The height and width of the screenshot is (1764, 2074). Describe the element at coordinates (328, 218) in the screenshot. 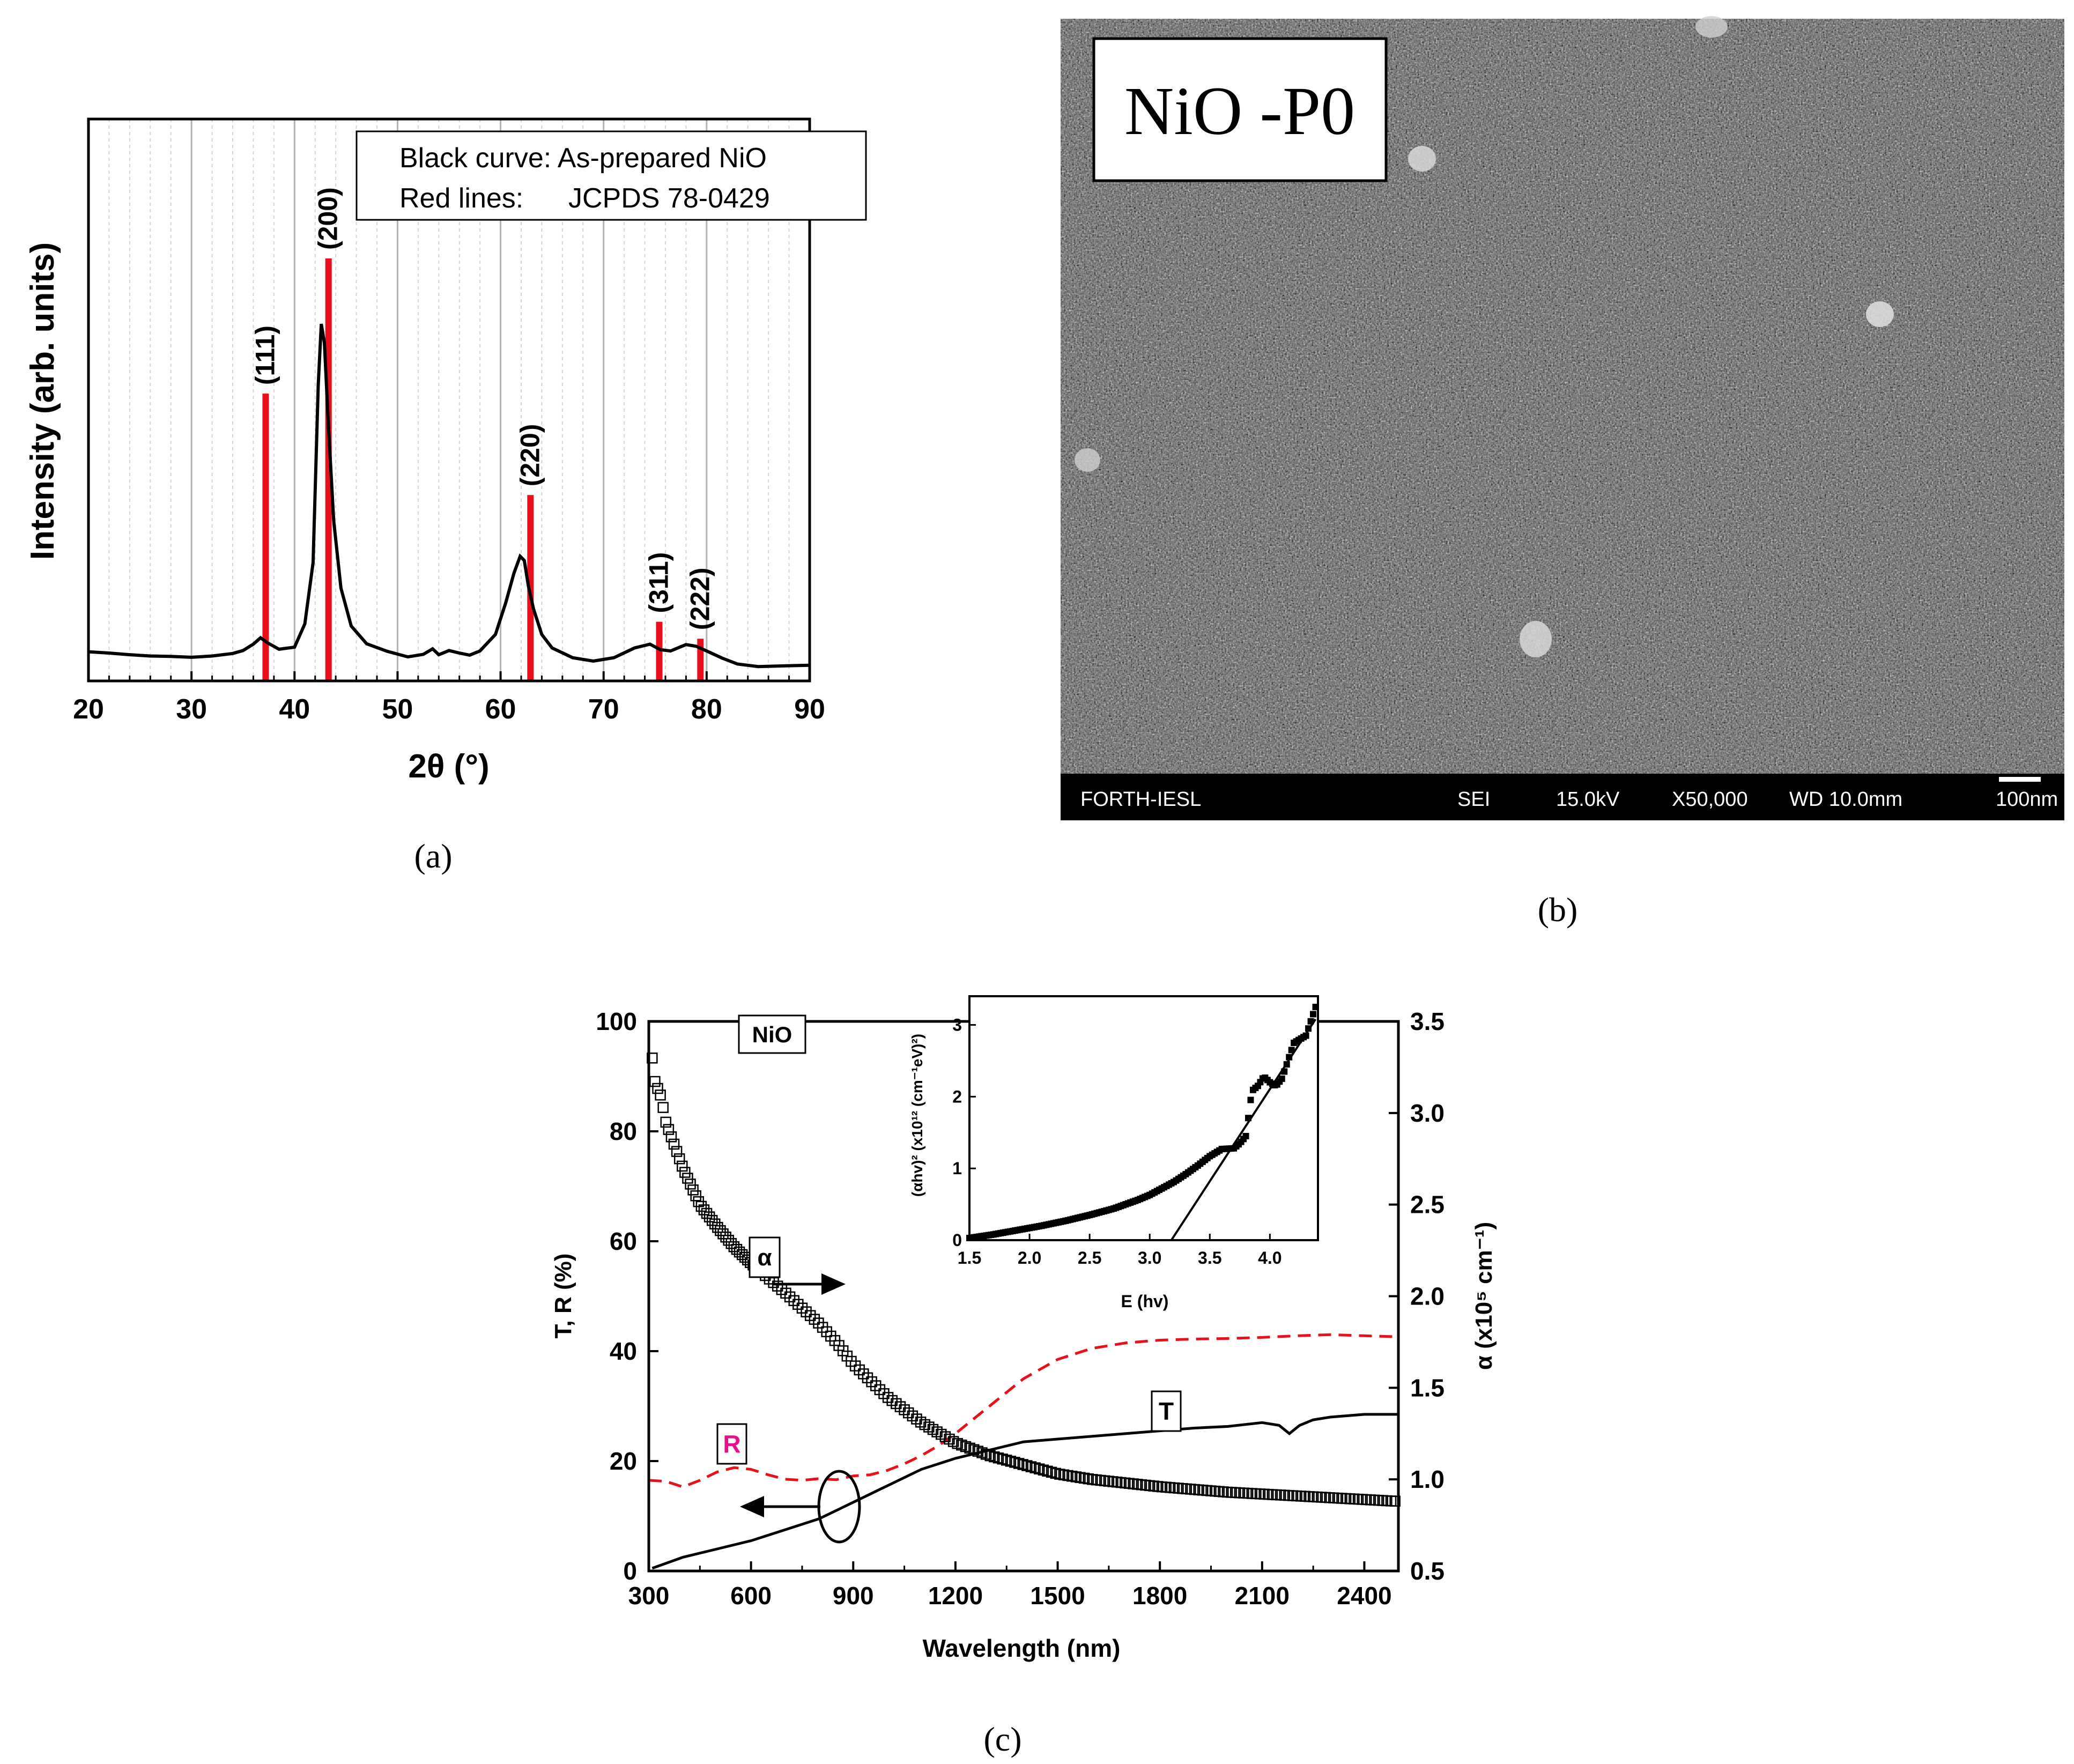

I see `a-peak-label: (200)` at that location.